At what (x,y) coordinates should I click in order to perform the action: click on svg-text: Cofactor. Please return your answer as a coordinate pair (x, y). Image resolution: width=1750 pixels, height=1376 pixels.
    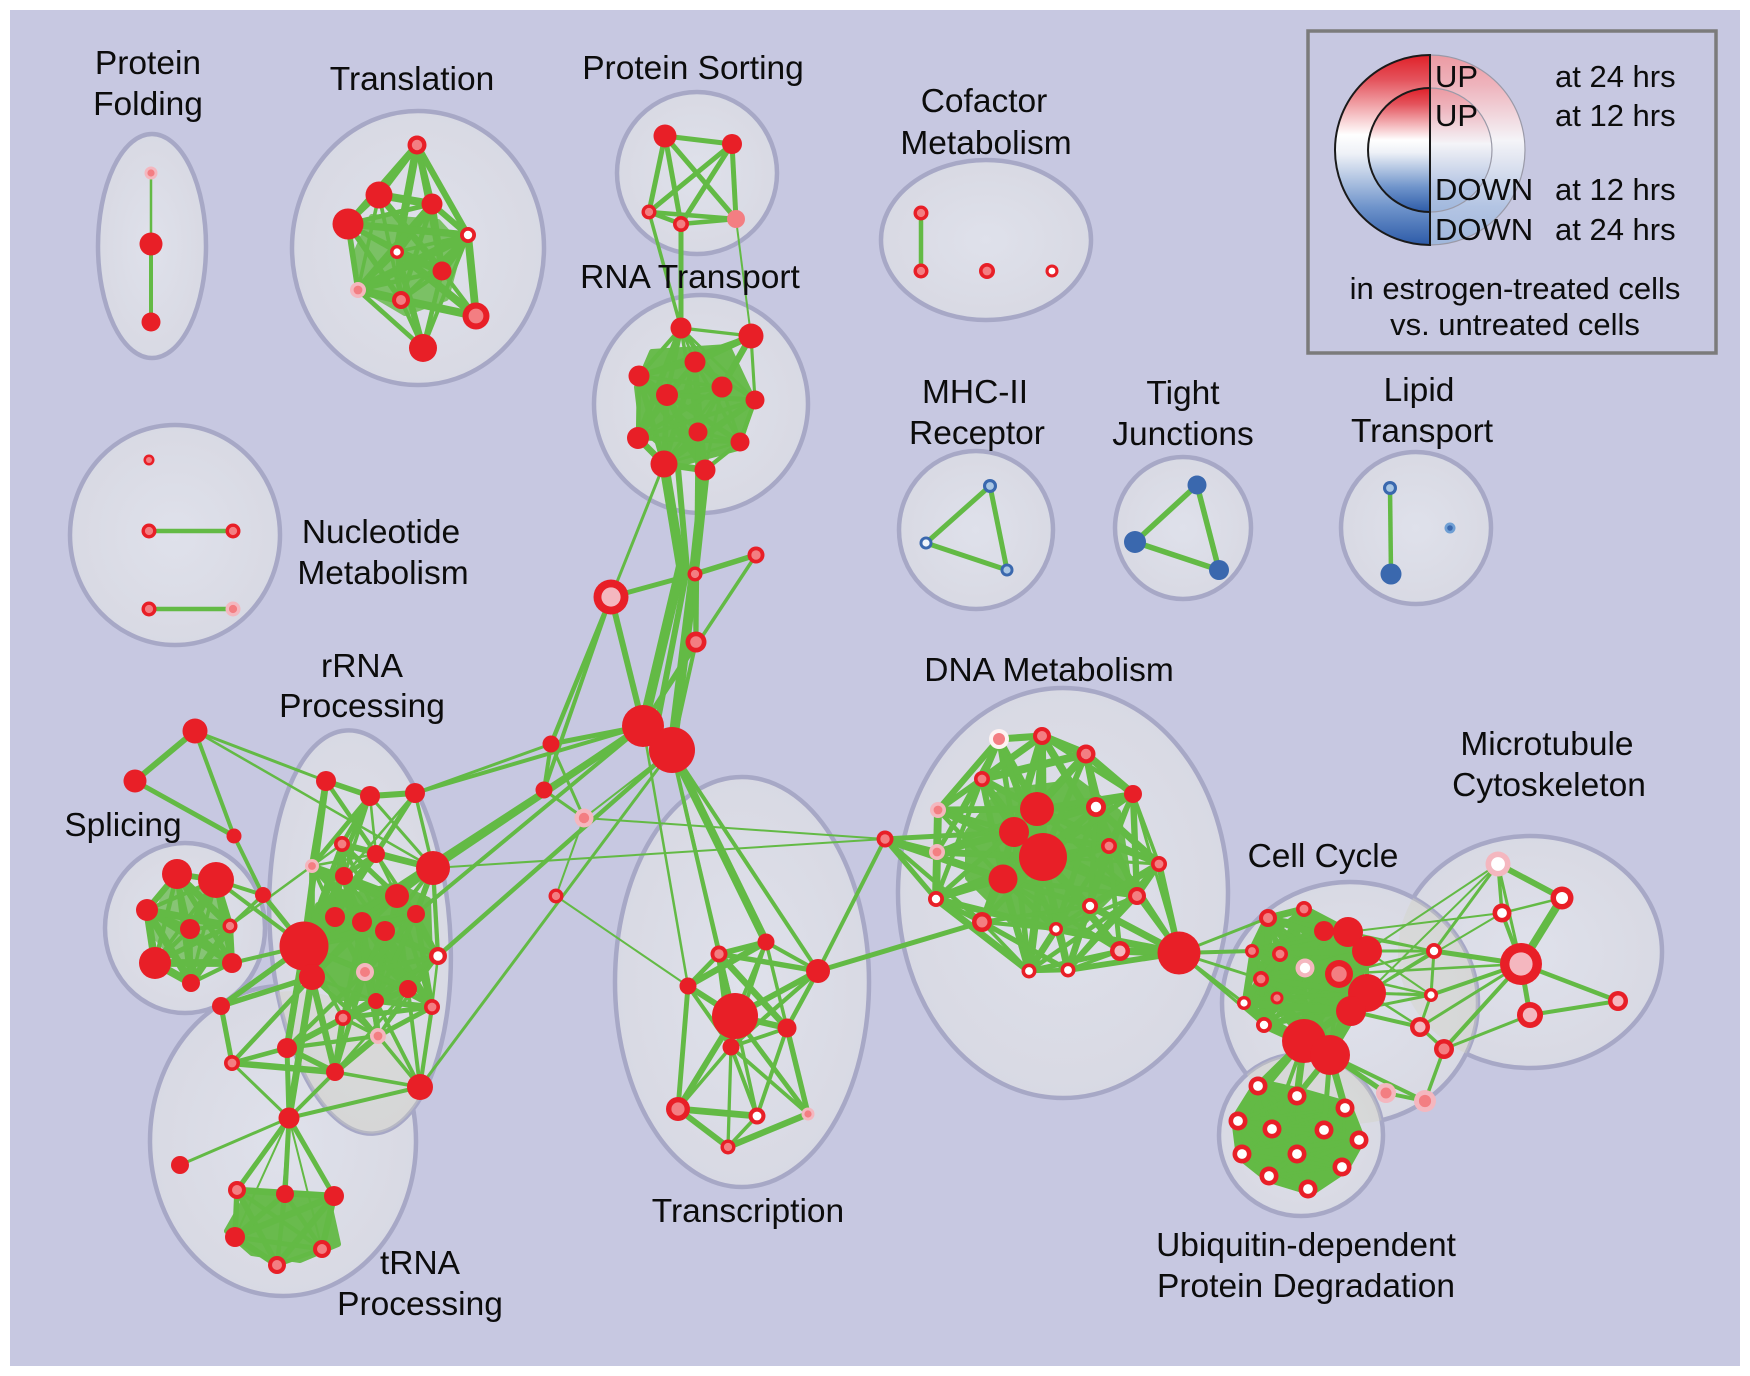
    Looking at the image, I should click on (984, 101).